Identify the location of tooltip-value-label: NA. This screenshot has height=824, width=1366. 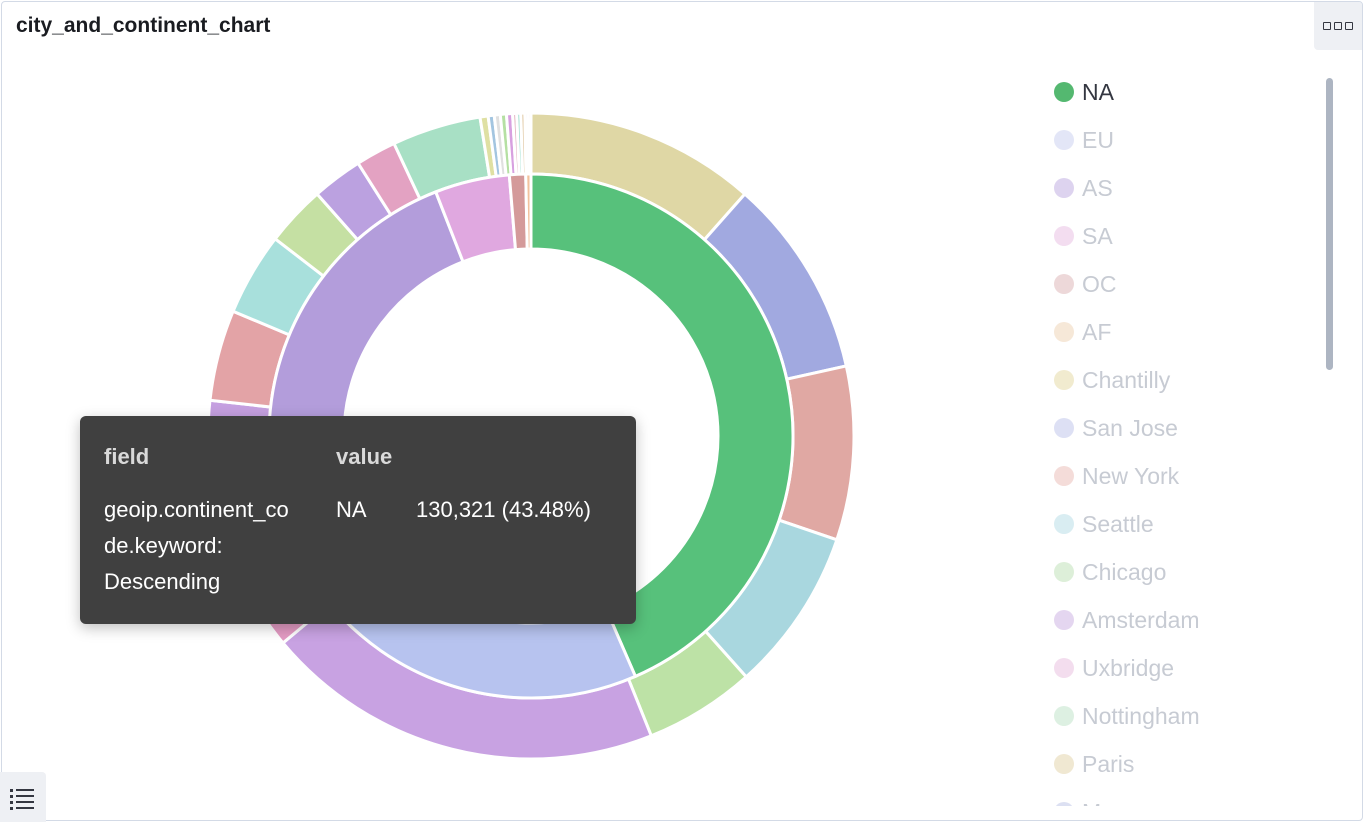
(351, 509).